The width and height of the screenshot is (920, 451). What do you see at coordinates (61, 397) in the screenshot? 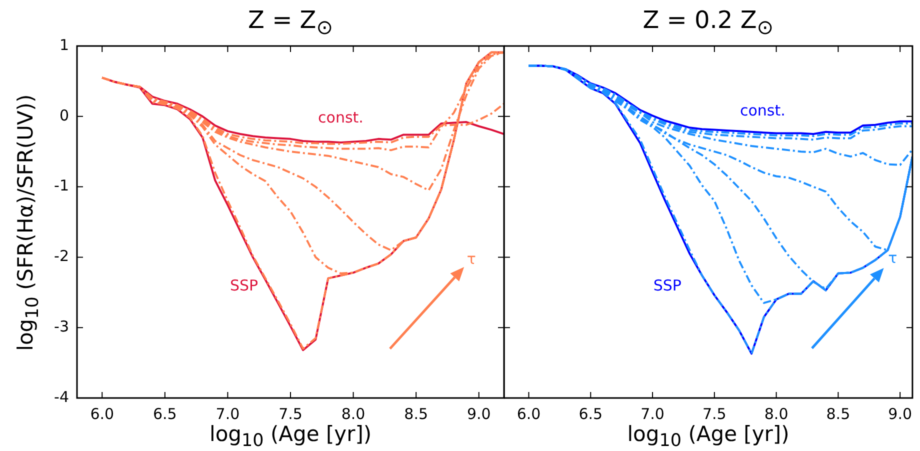
I see `y-tick-label: -4` at bounding box center [61, 397].